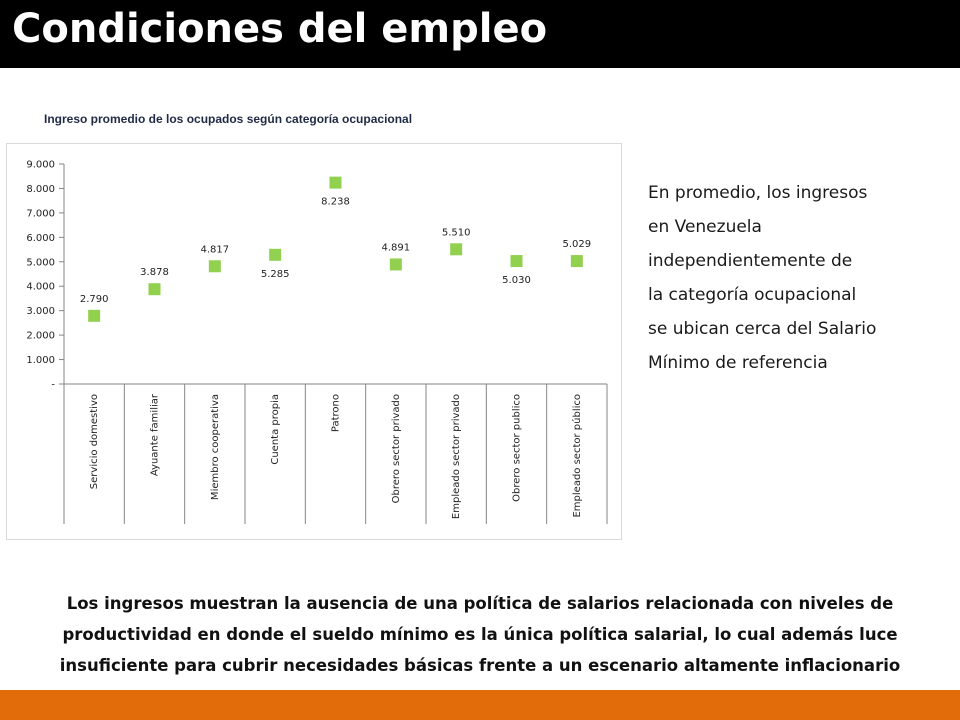 Image resolution: width=960 pixels, height=720 pixels. Describe the element at coordinates (94, 299) in the screenshot. I see `data-label: 2.790` at that location.